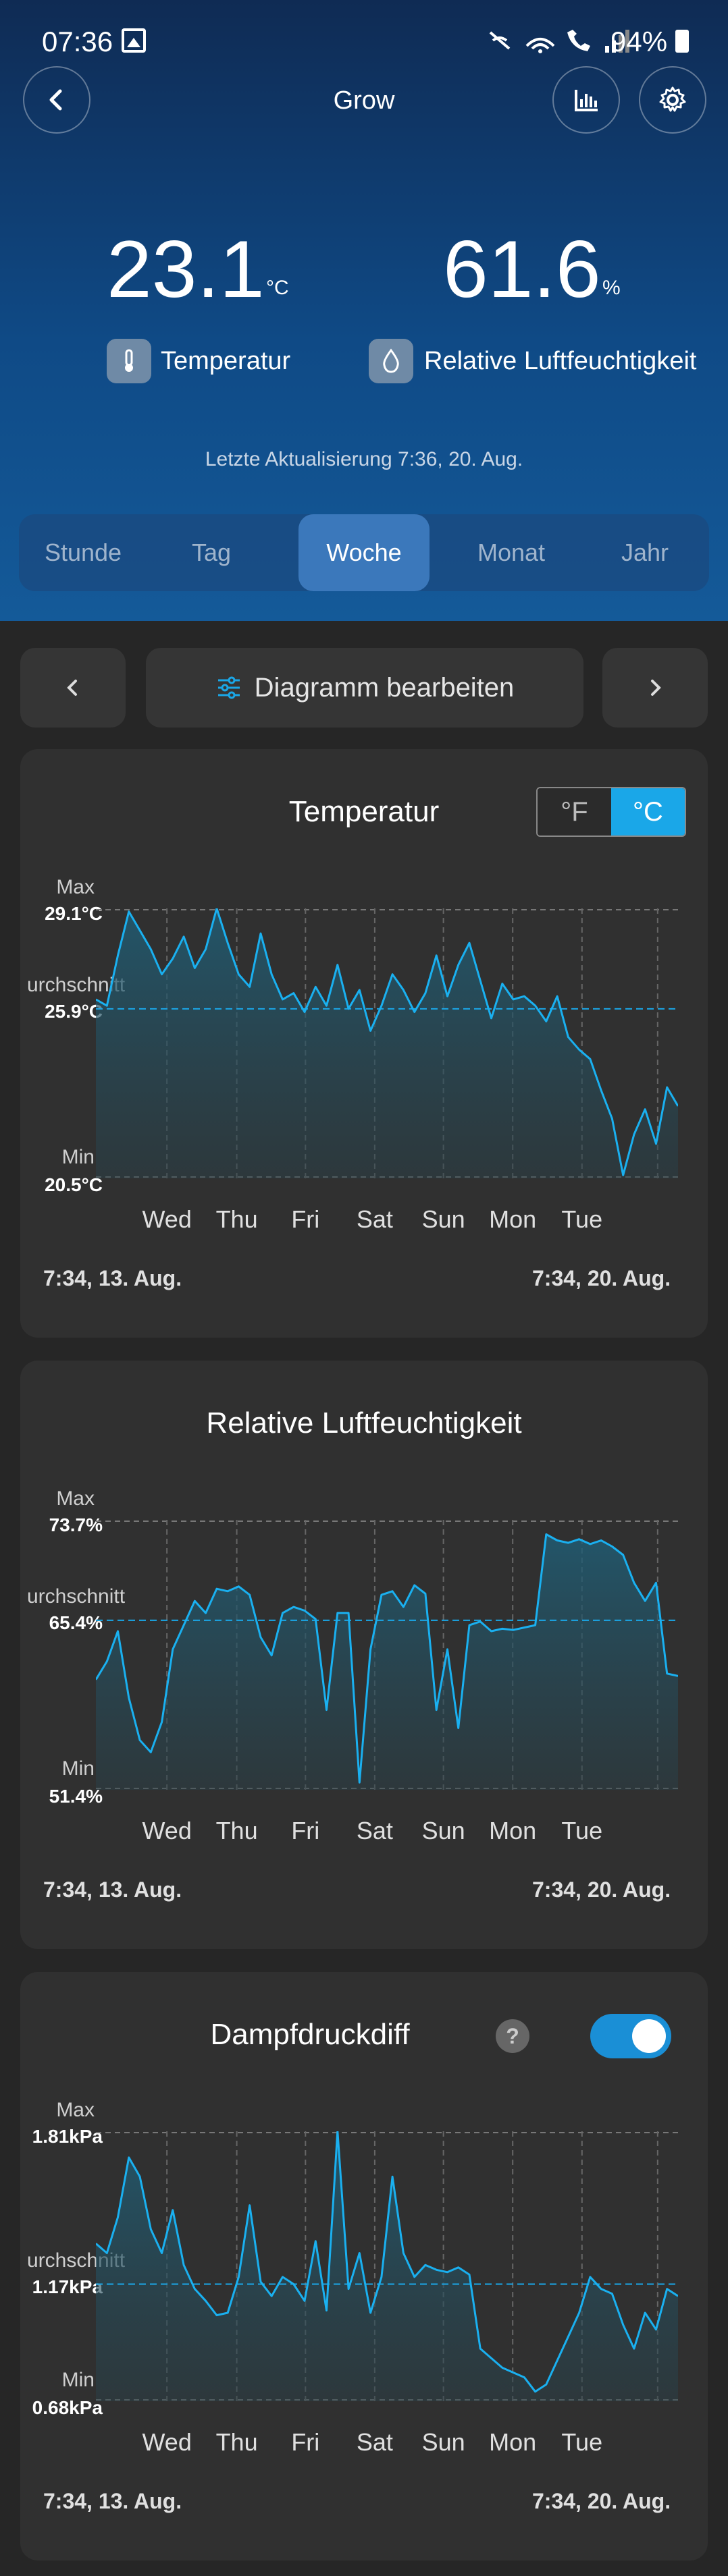  I want to click on humidity-unit: %, so click(611, 288).